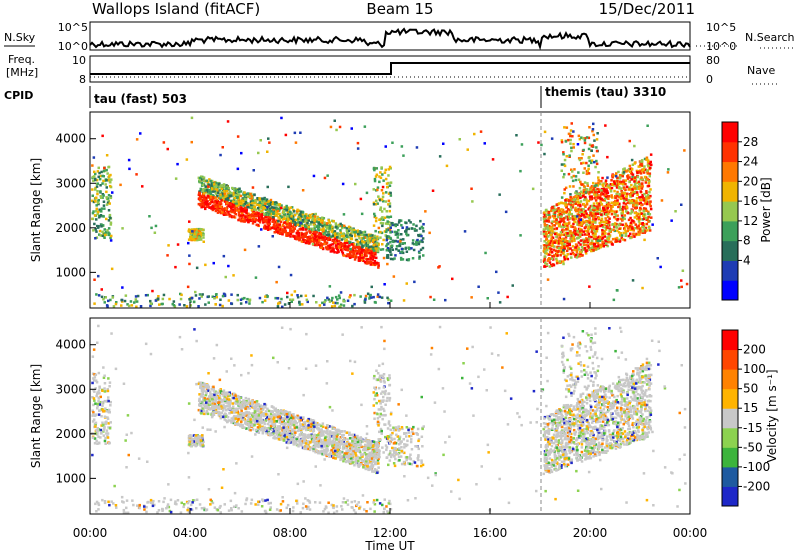  I want to click on colorbar-tick-label: 15, so click(750, 408).